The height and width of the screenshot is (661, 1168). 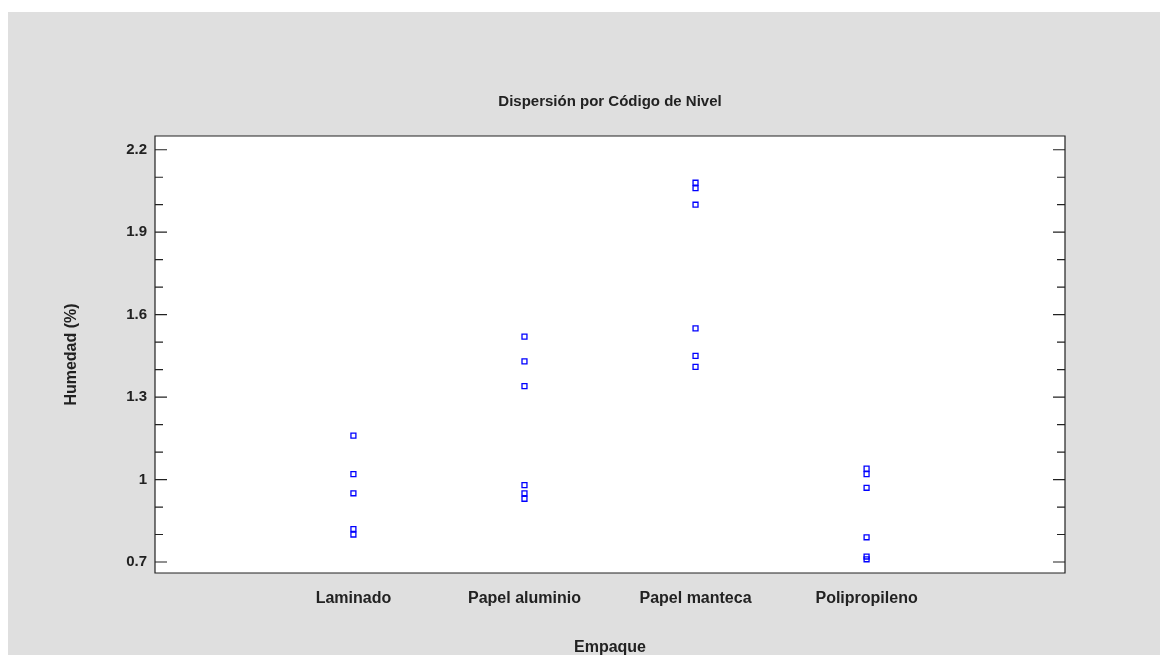 What do you see at coordinates (525, 598) in the screenshot?
I see `x-tick-label: Papel aluminio` at bounding box center [525, 598].